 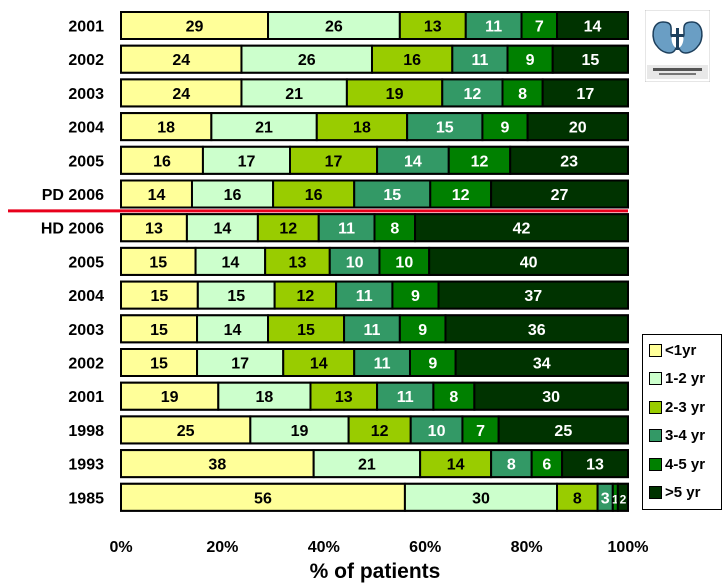 I want to click on category-label: 1985, so click(x=86, y=498).